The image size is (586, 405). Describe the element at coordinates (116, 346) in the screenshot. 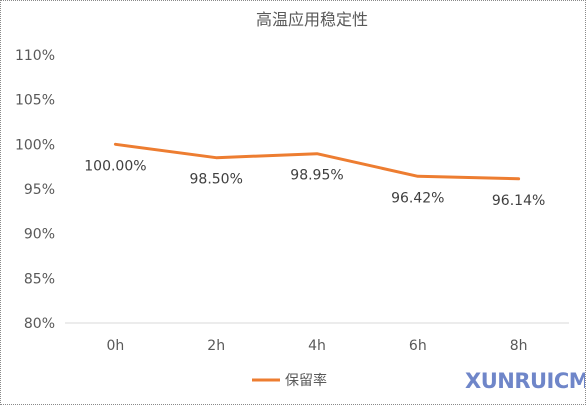

I see `x-tick-label: 0h` at that location.